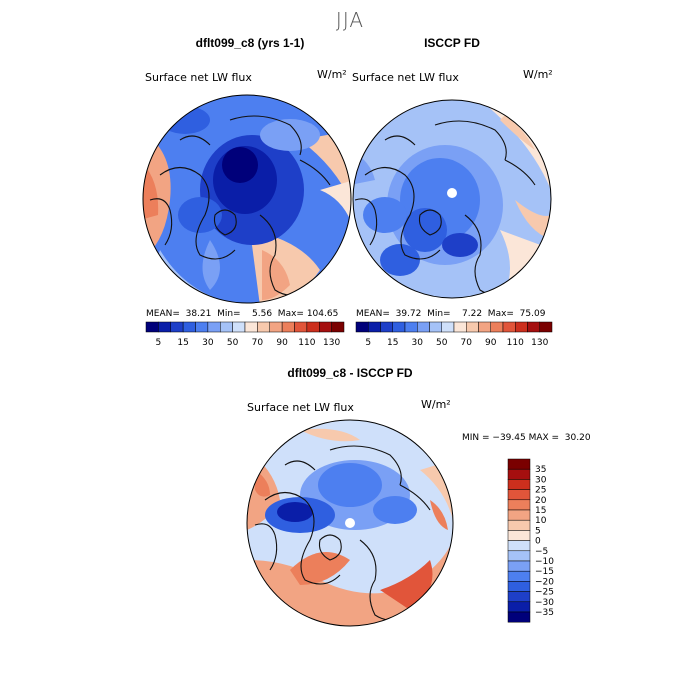  Describe the element at coordinates (245, 334) in the screenshot. I see `colorbar-1: 5 15 30 50 70 90 110 130` at that location.